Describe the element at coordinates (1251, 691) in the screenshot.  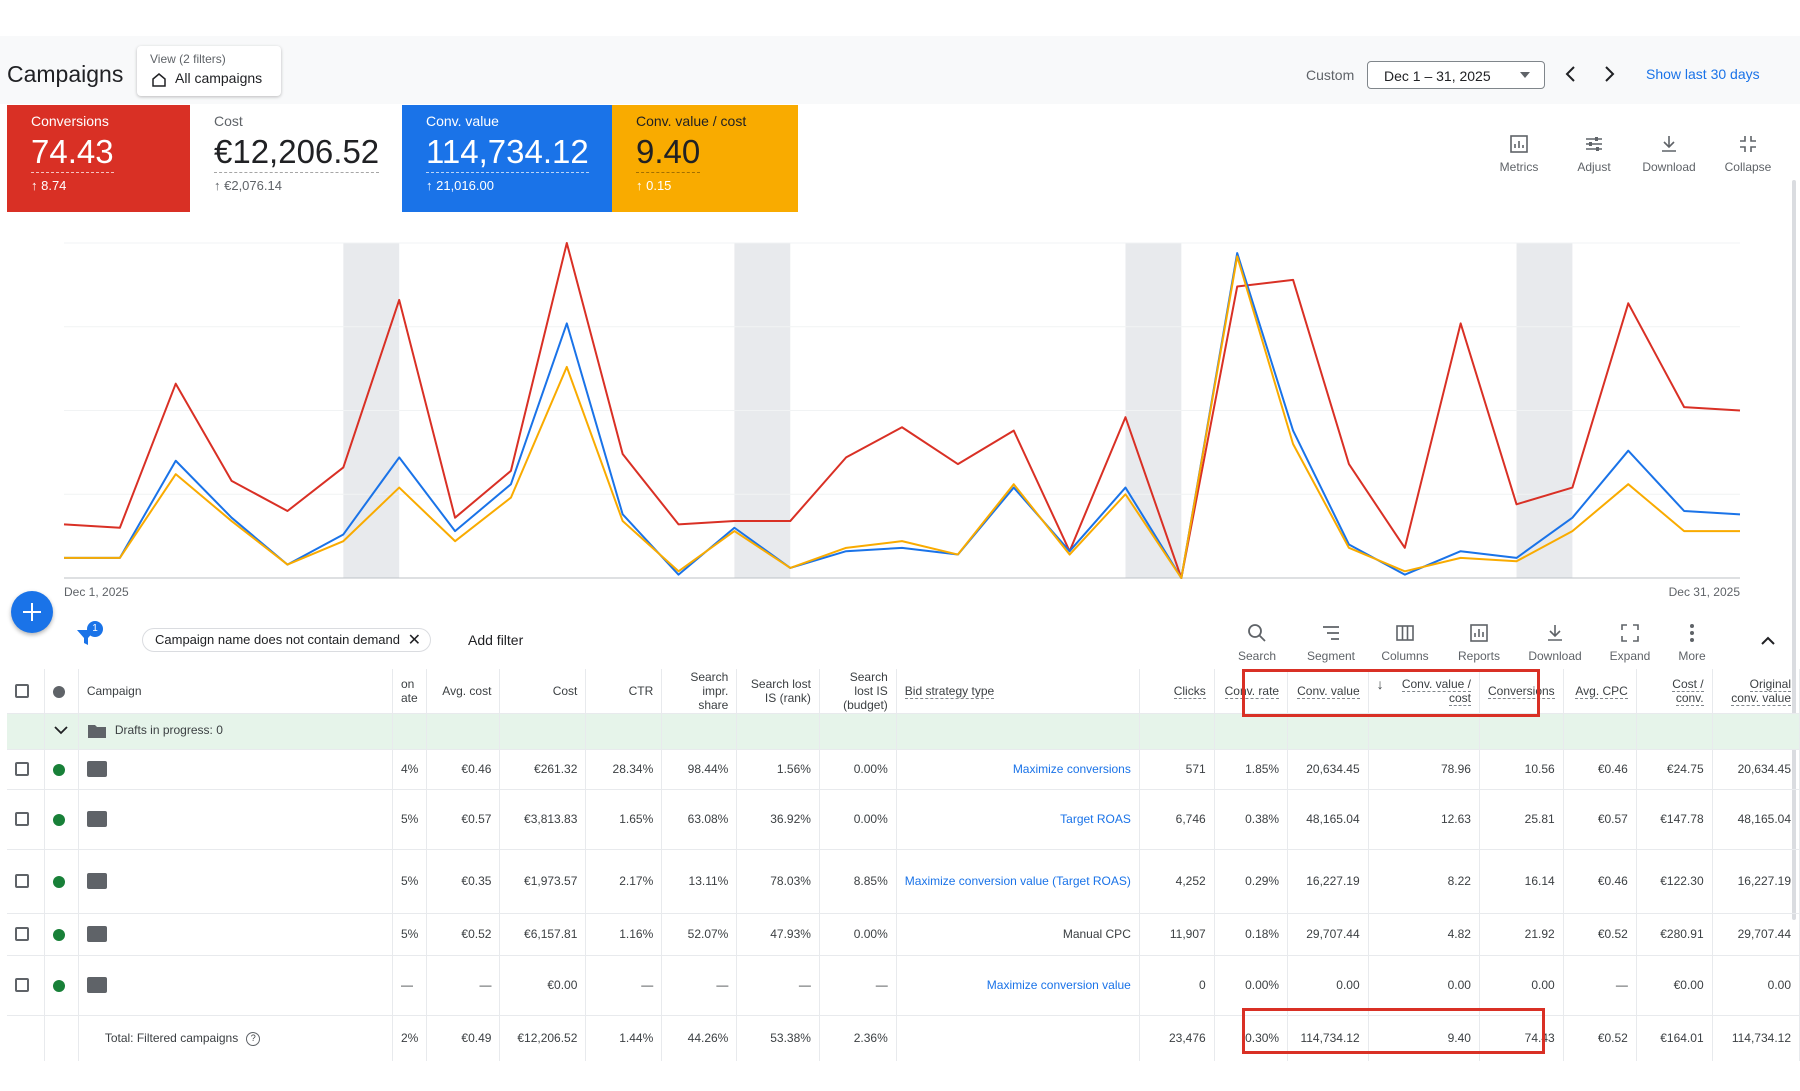
I see `col-conv-rate: Conv. rate` at that location.